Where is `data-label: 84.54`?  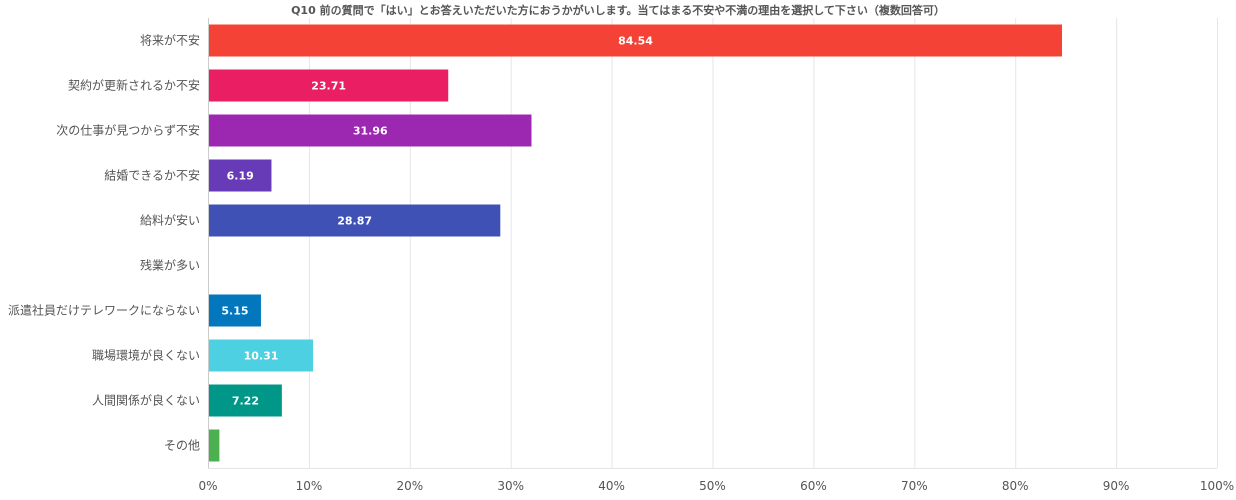 data-label: 84.54 is located at coordinates (635, 41).